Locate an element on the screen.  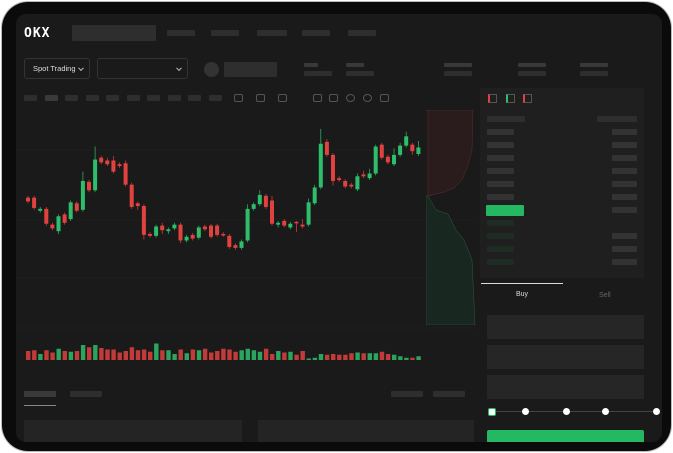
settings-icon is located at coordinates (282, 98).